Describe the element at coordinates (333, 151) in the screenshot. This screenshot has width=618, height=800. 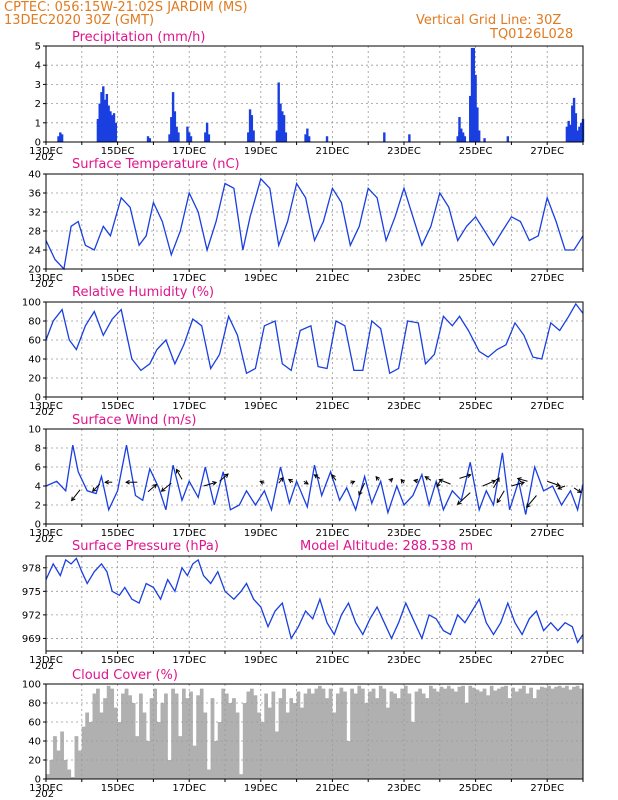
I see `x-tick-label: 21DEC` at that location.